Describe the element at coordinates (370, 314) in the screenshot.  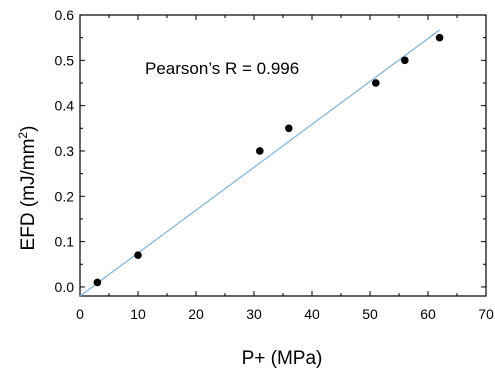
I see `x-tick-label: 50` at that location.